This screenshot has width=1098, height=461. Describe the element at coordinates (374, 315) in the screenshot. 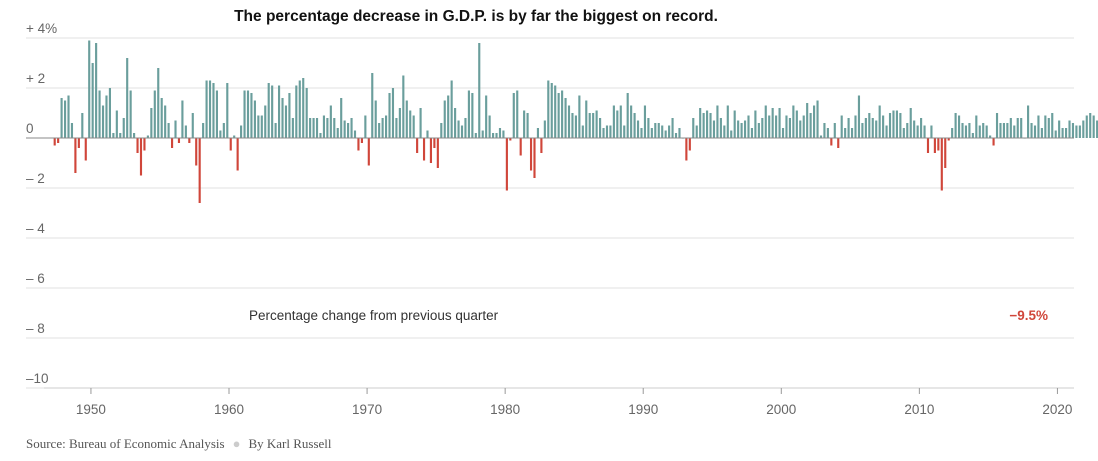

I see `annotation-label: Percentage change from previous quarter` at that location.